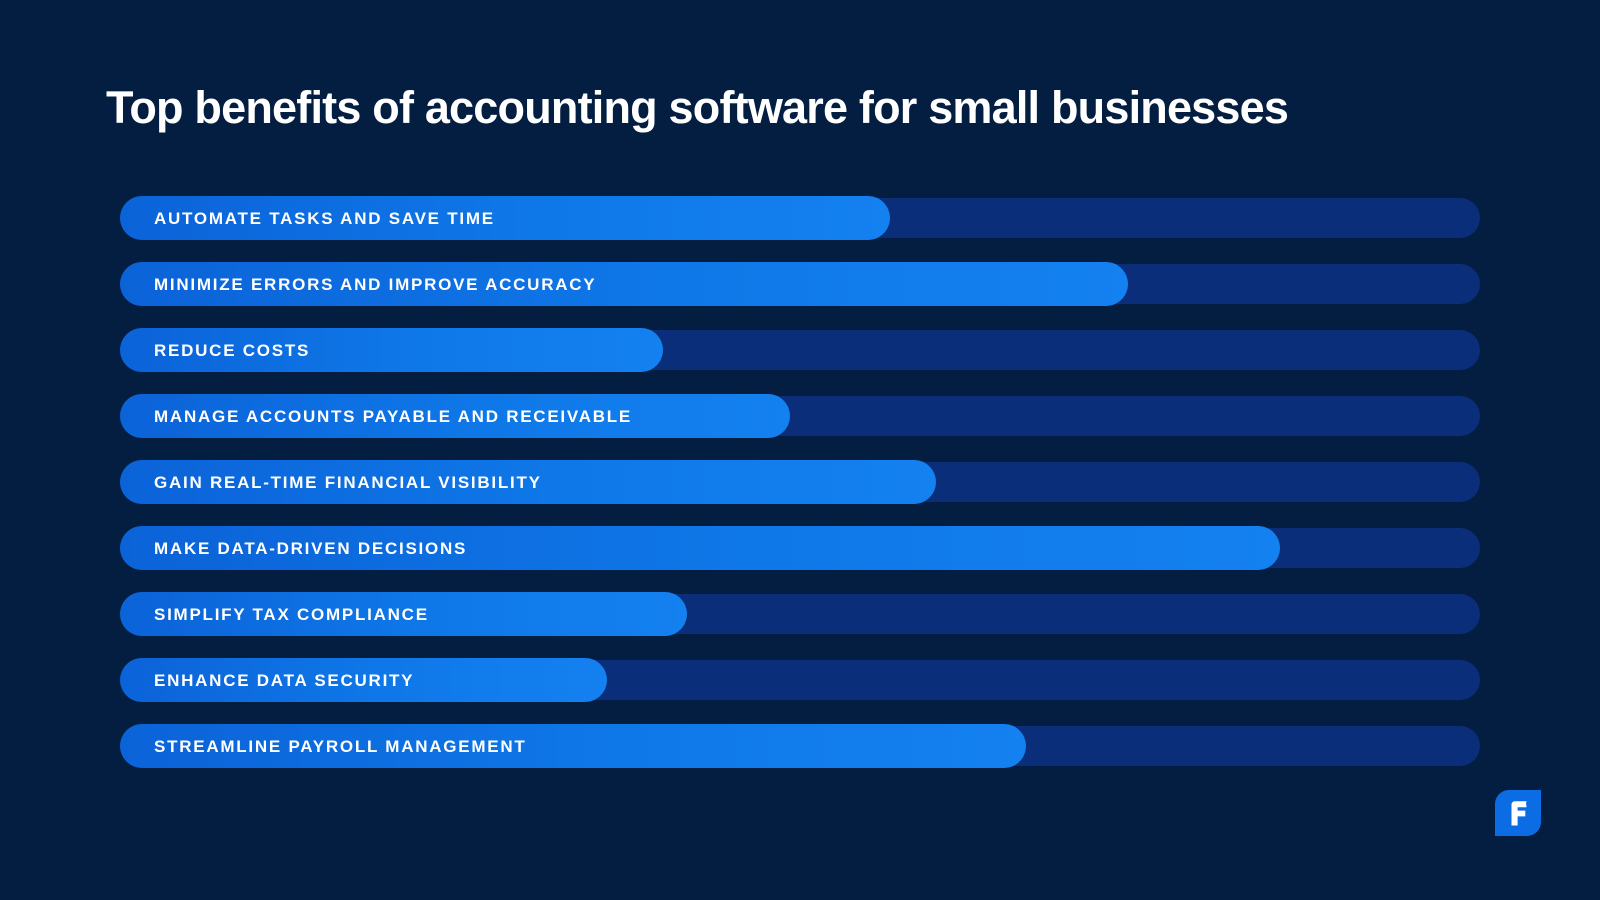  Describe the element at coordinates (284, 680) in the screenshot. I see `benefit-bar-label: ENHANCE DATA SECURITY` at that location.